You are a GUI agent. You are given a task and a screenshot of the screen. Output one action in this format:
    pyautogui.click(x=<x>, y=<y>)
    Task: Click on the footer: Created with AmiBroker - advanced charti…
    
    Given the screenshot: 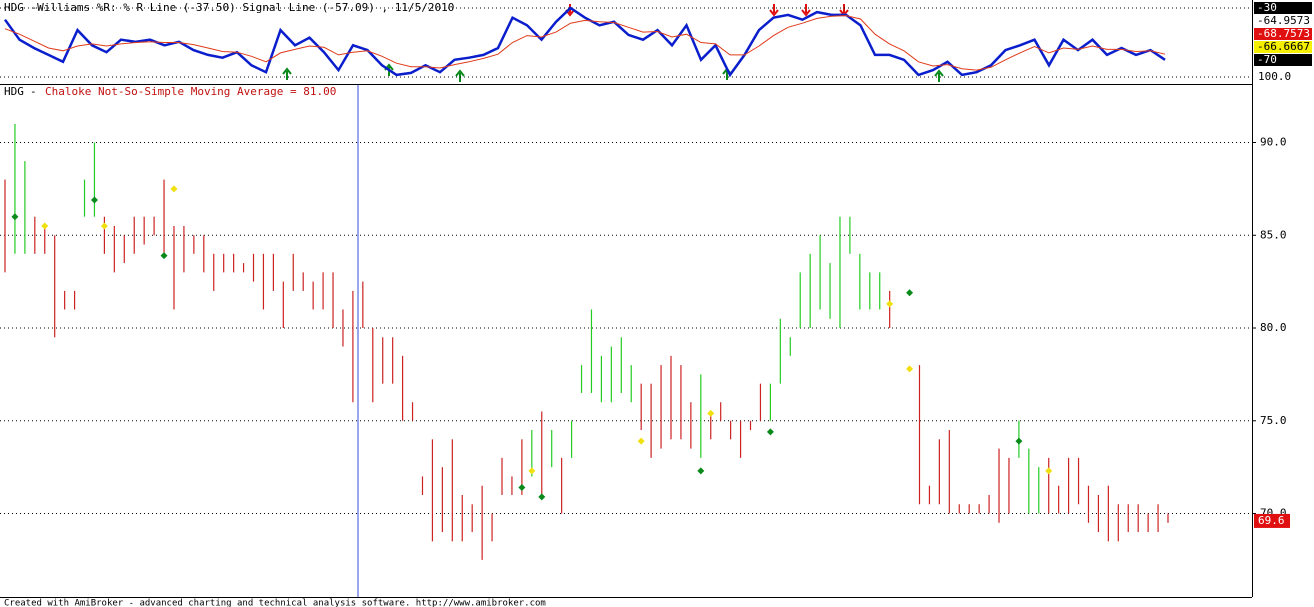 What is the action you would take?
    pyautogui.click(x=275, y=603)
    